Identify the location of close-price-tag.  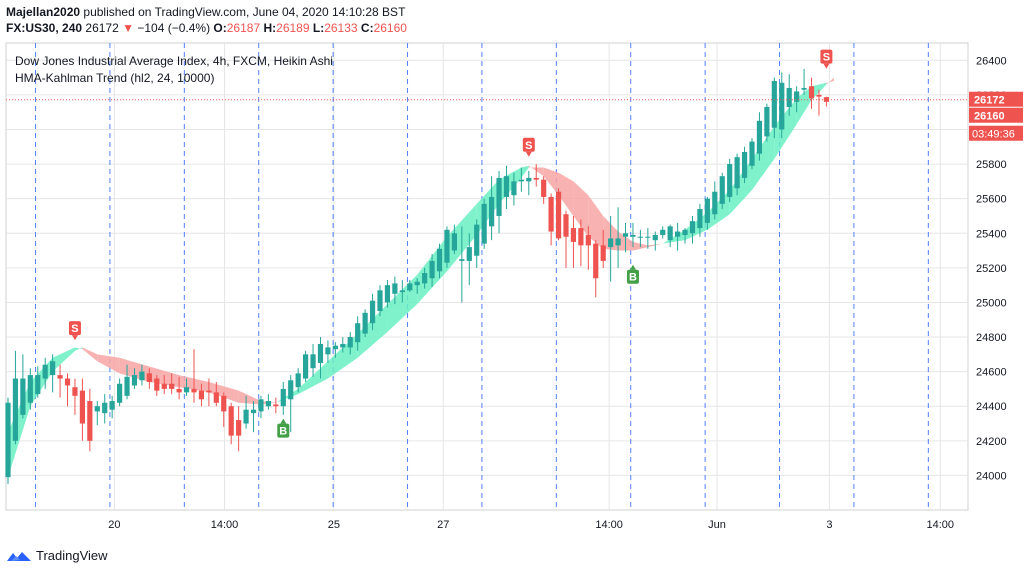
(996, 115).